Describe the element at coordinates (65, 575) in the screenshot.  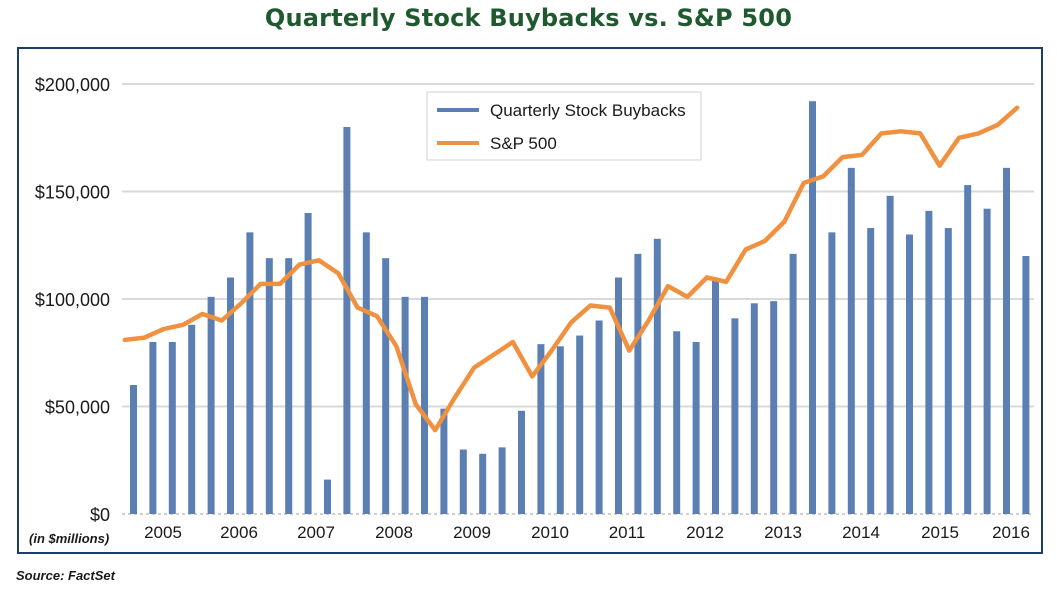
I see `source-note: Source: FactSet` at that location.